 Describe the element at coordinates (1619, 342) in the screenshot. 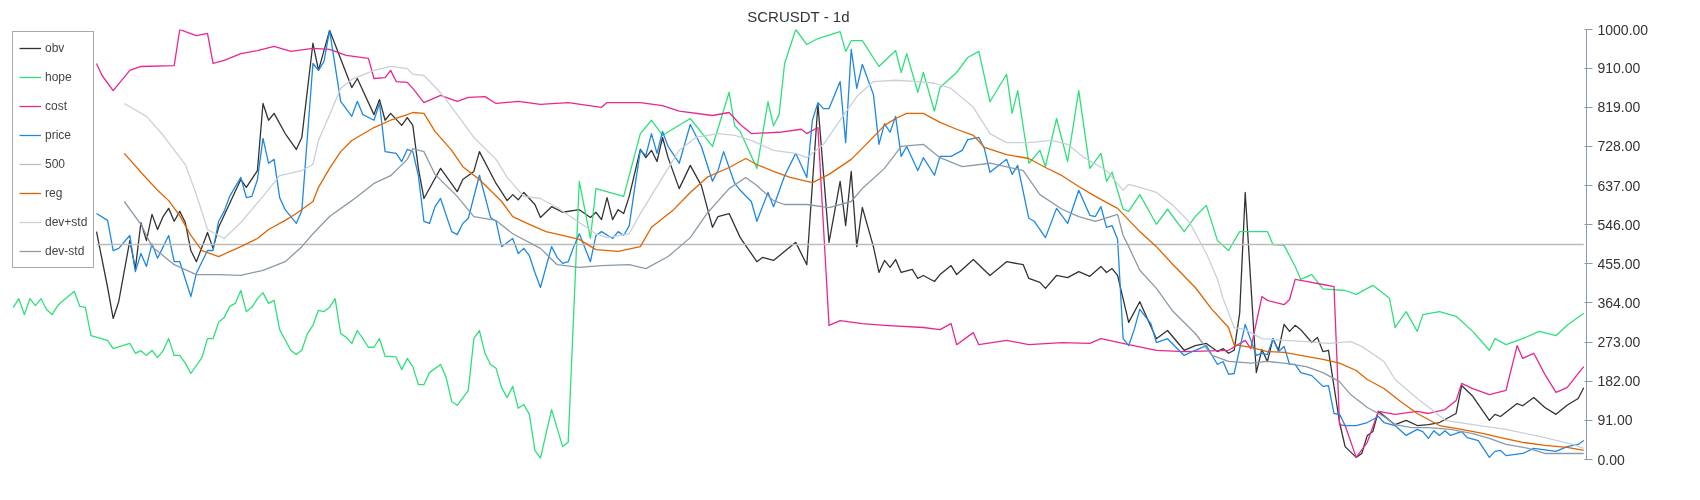

I see `y-tick-label: 273.00` at that location.